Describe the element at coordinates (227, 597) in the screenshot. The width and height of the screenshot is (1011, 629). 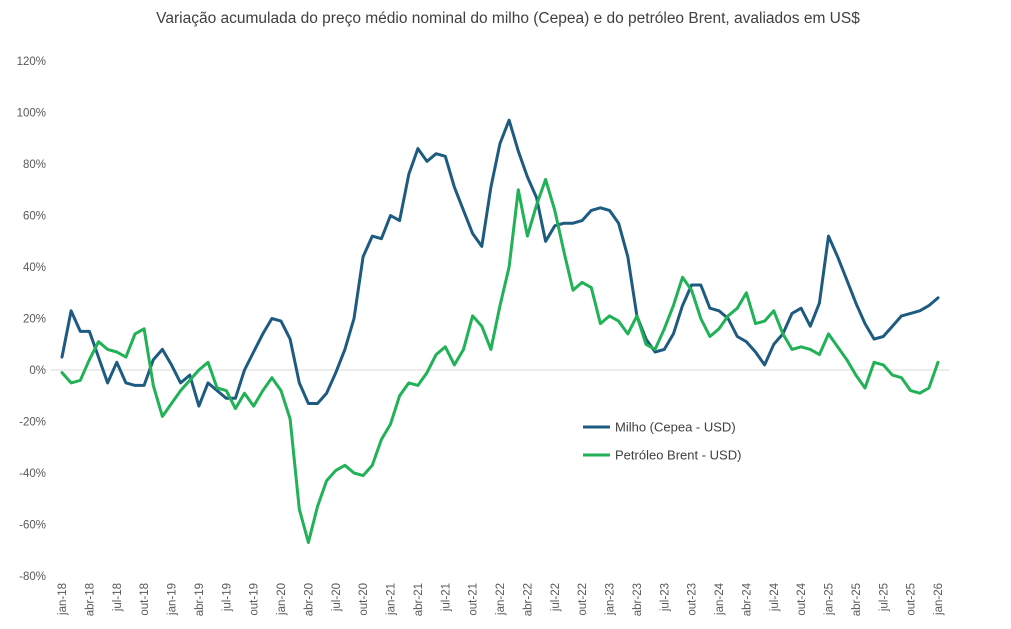
I see `x-axis-tick-label: jul-19` at that location.